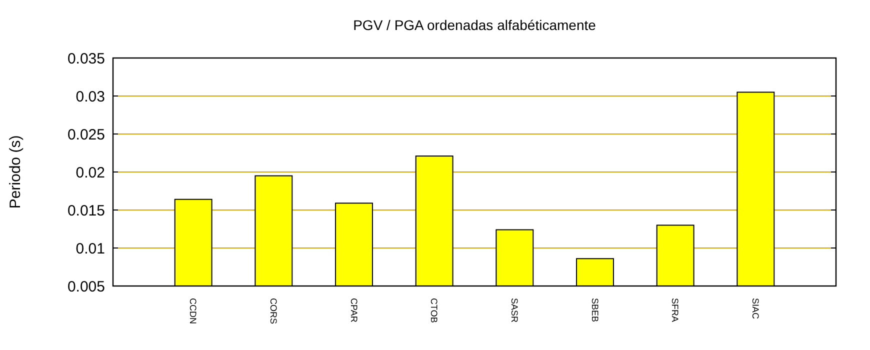  What do you see at coordinates (90, 97) in the screenshot?
I see `y-tick-label: 0.03` at bounding box center [90, 97].